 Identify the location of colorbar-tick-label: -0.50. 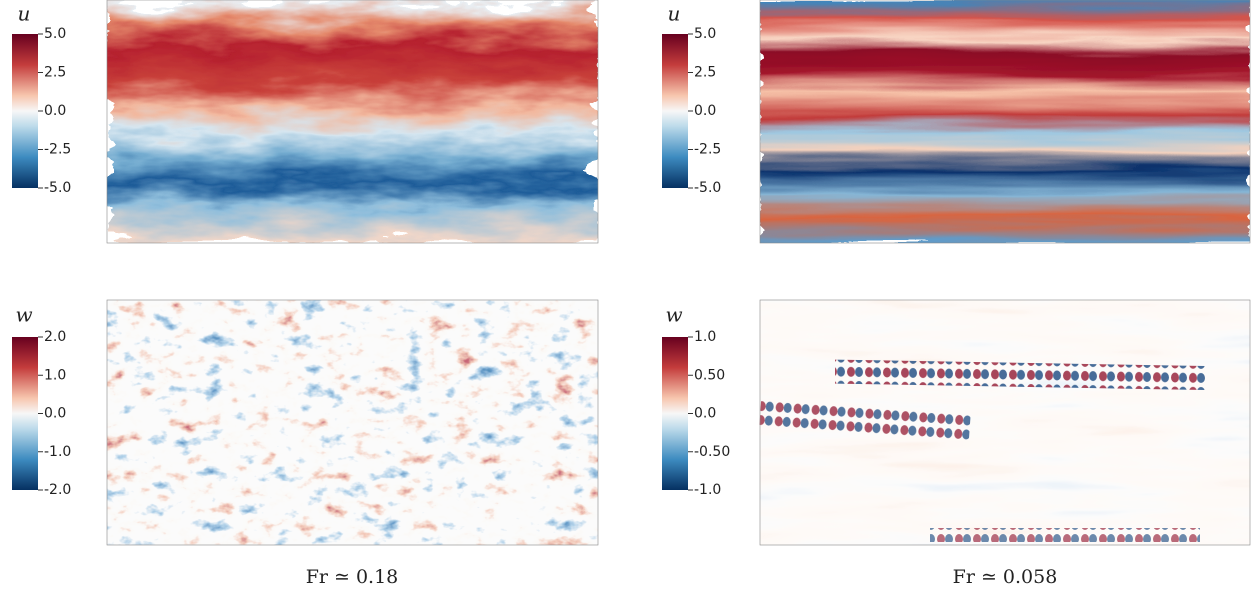
(712, 452).